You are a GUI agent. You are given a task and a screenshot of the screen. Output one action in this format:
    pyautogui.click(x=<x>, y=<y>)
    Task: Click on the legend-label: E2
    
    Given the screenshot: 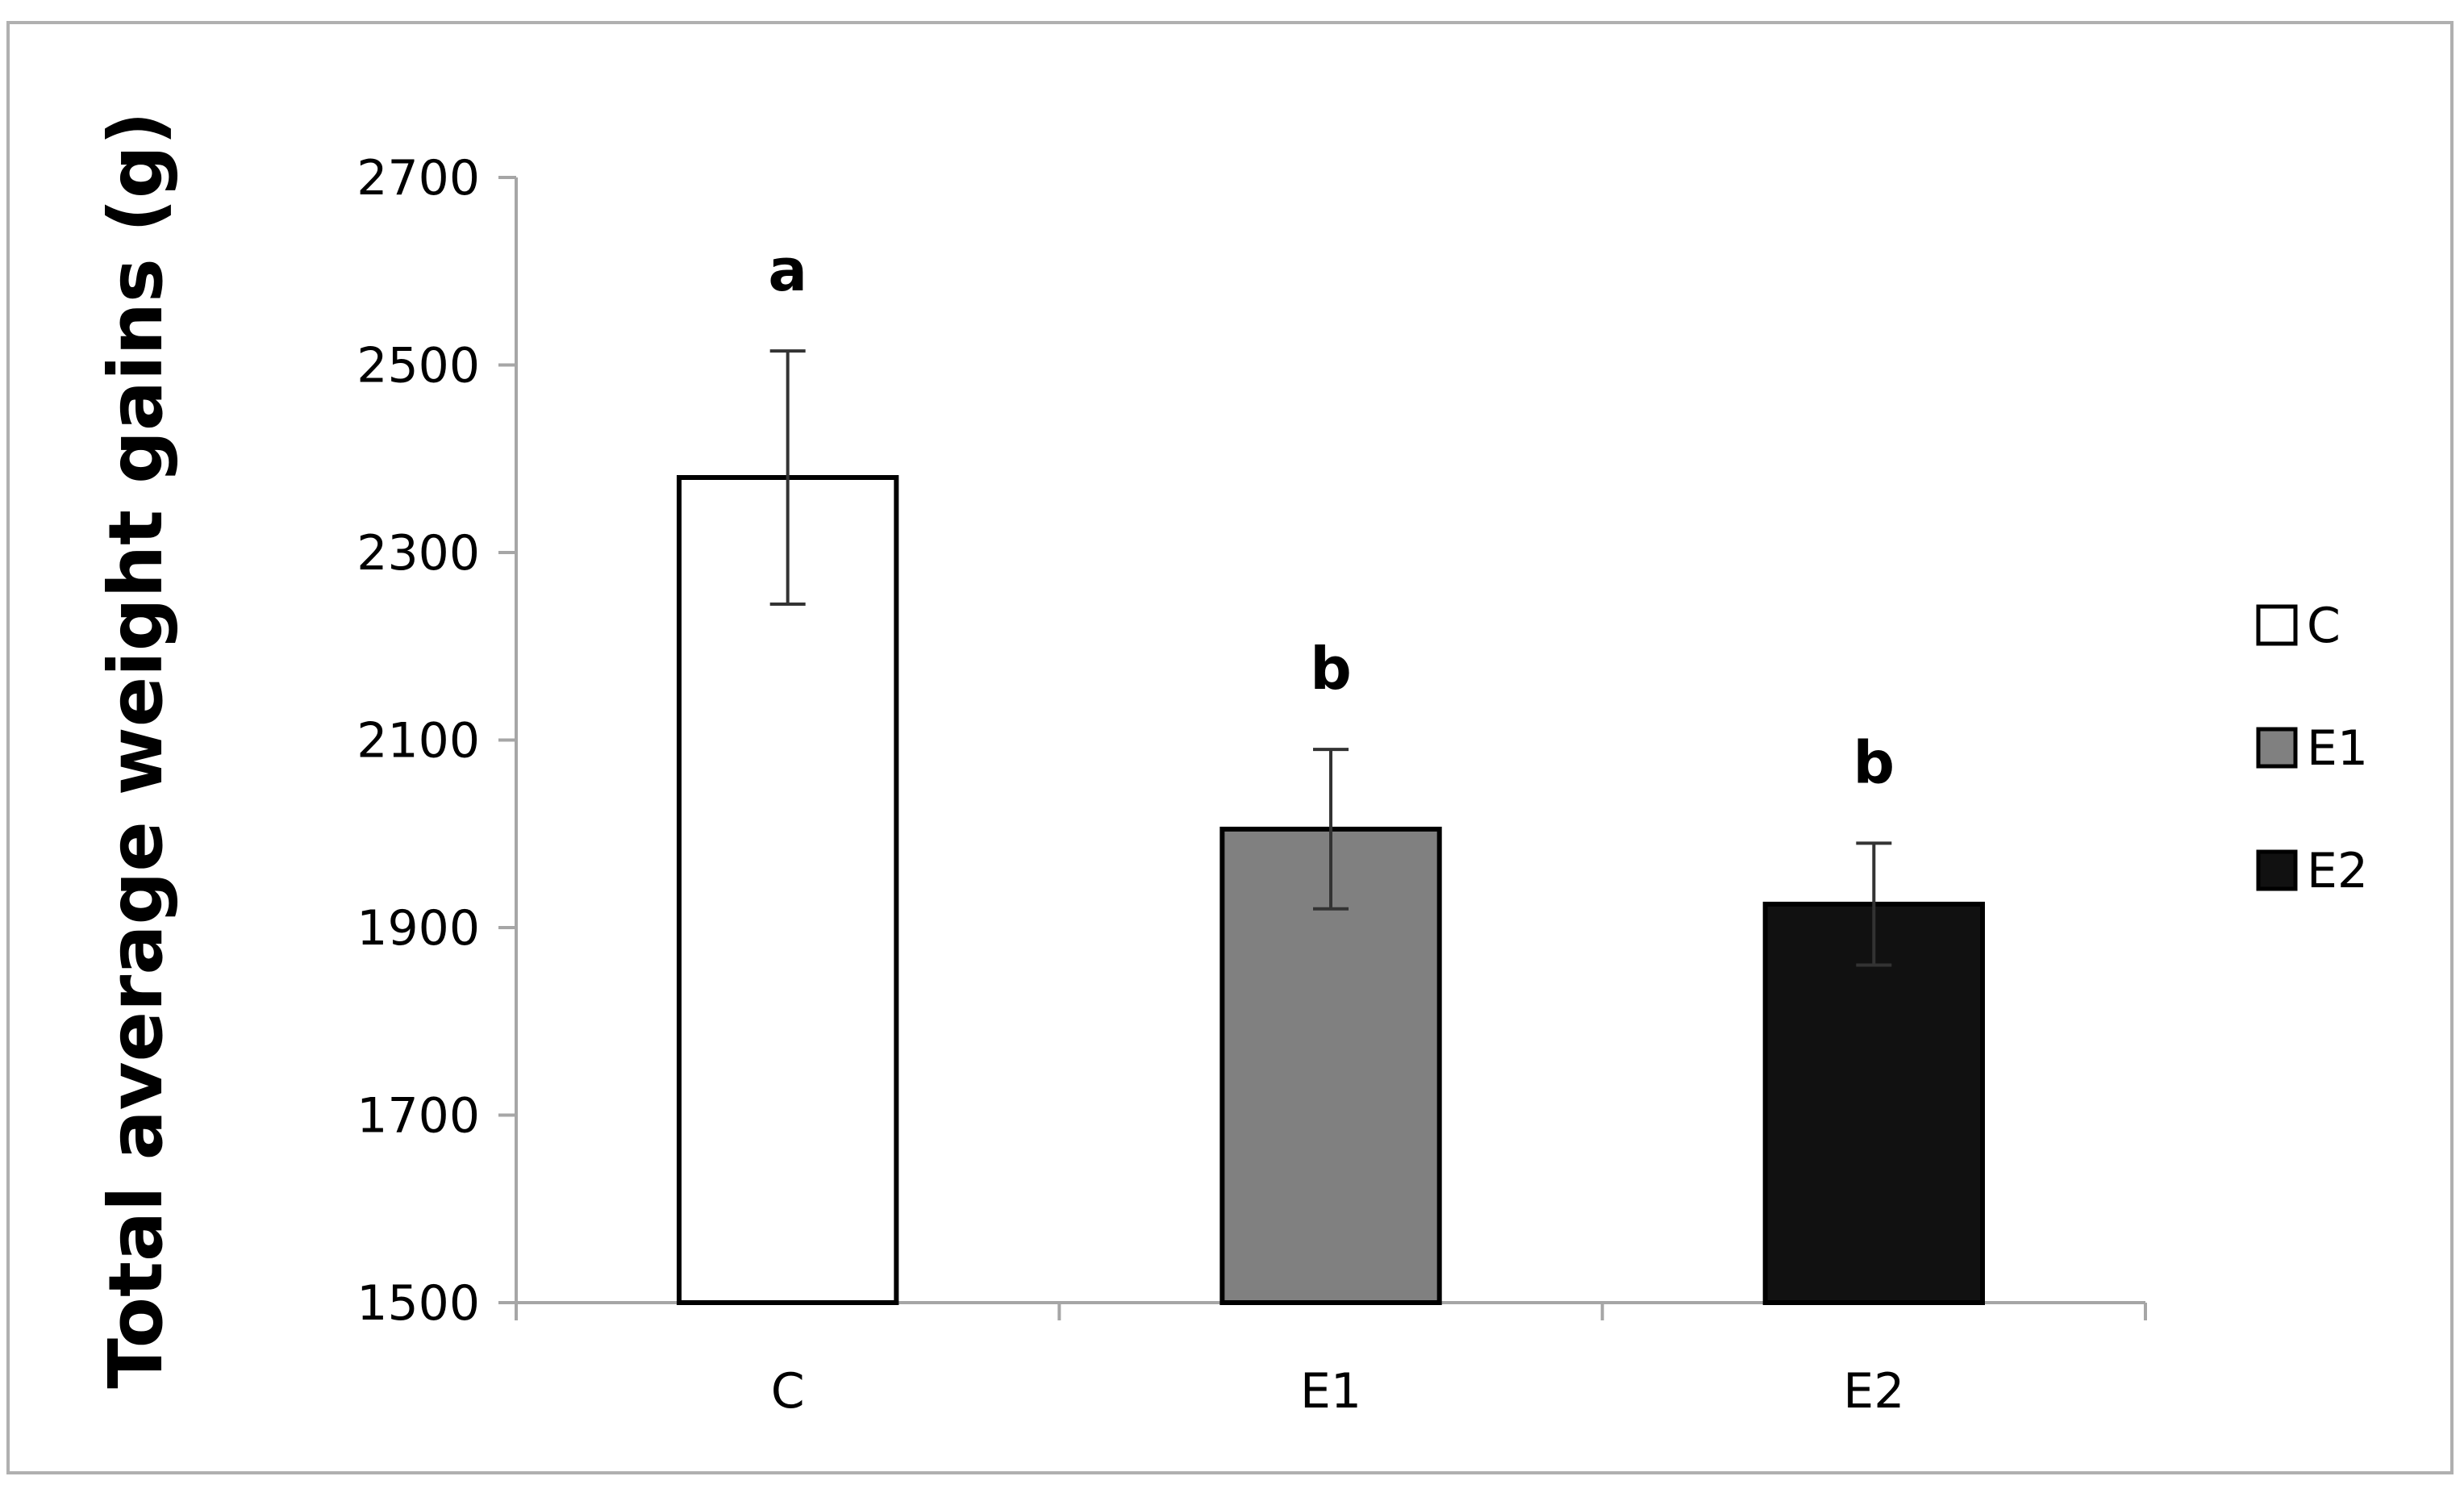 What is the action you would take?
    pyautogui.click(x=2337, y=871)
    